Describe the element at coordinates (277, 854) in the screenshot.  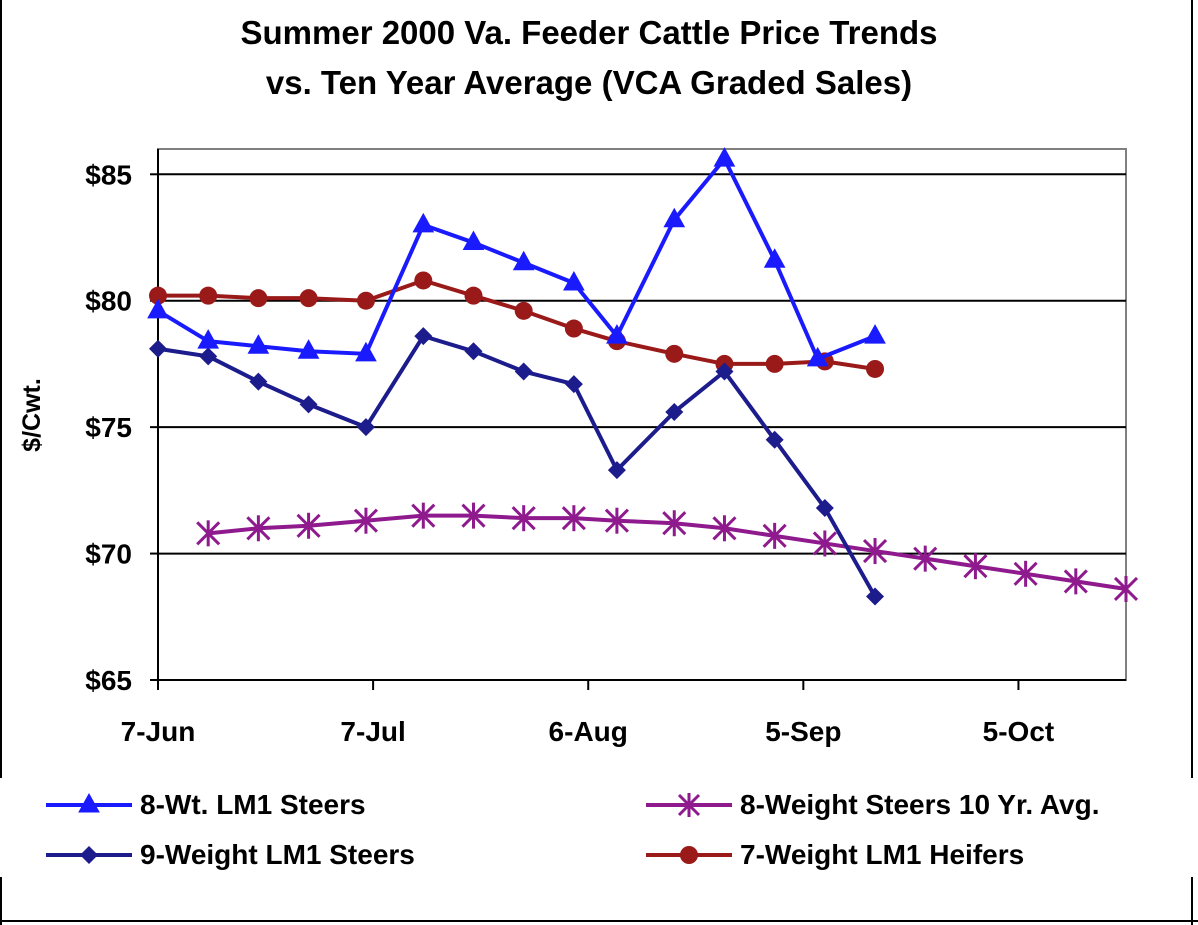
I see `legend-label: 9-Weight LM1 Steers` at that location.